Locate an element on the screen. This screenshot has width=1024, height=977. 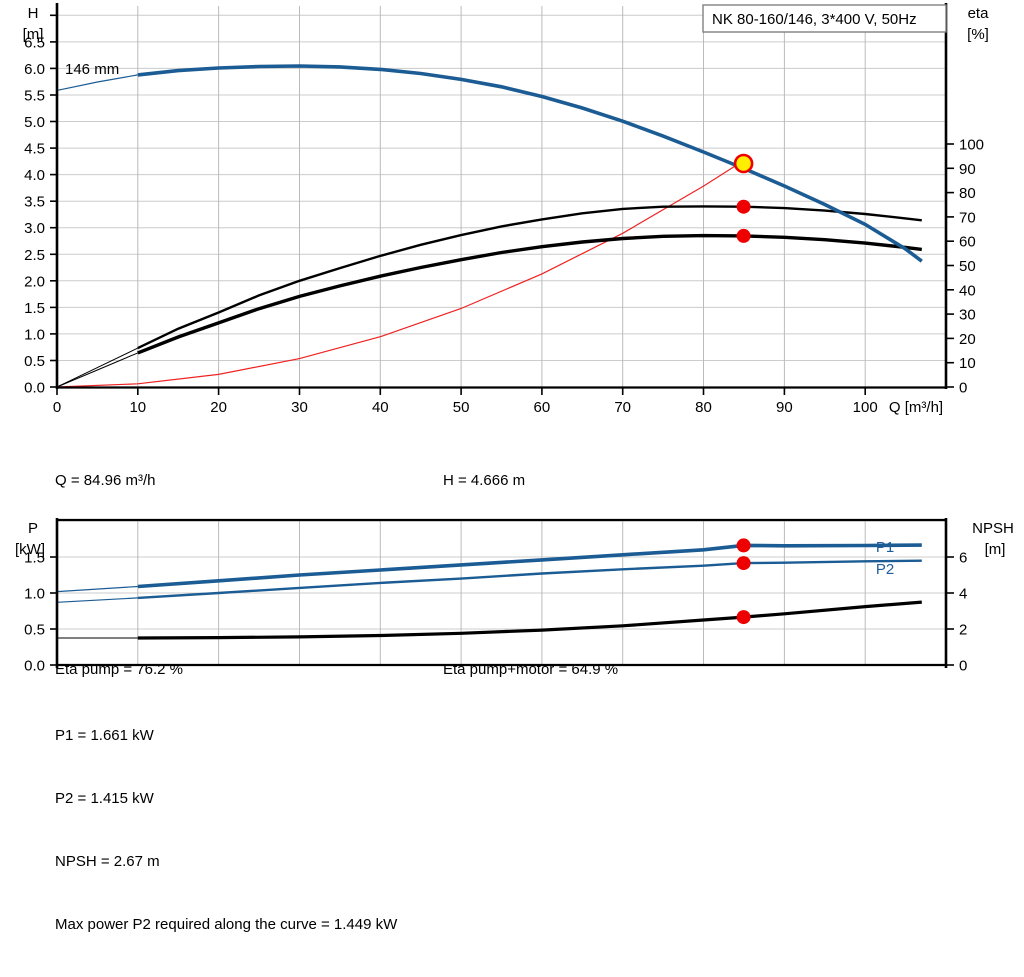
impeller-size-label: 146 mm is located at coordinates (92, 69).